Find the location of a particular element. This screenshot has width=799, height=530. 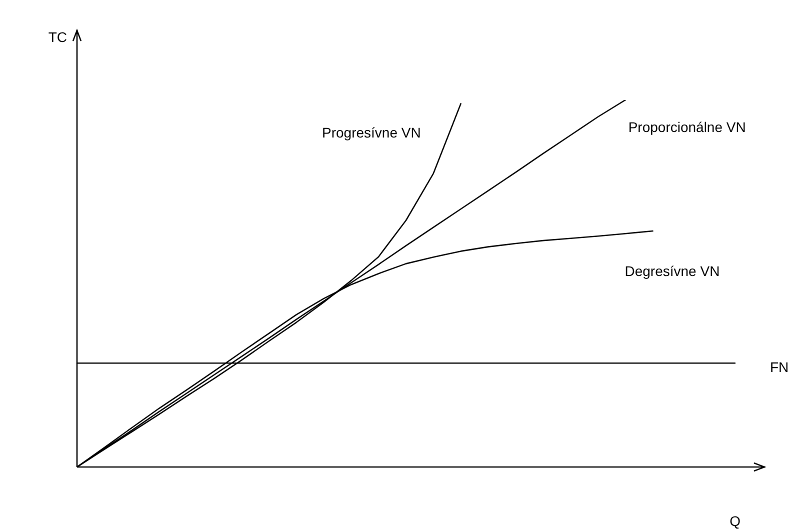

series-label: Progresívne VN is located at coordinates (371, 132).